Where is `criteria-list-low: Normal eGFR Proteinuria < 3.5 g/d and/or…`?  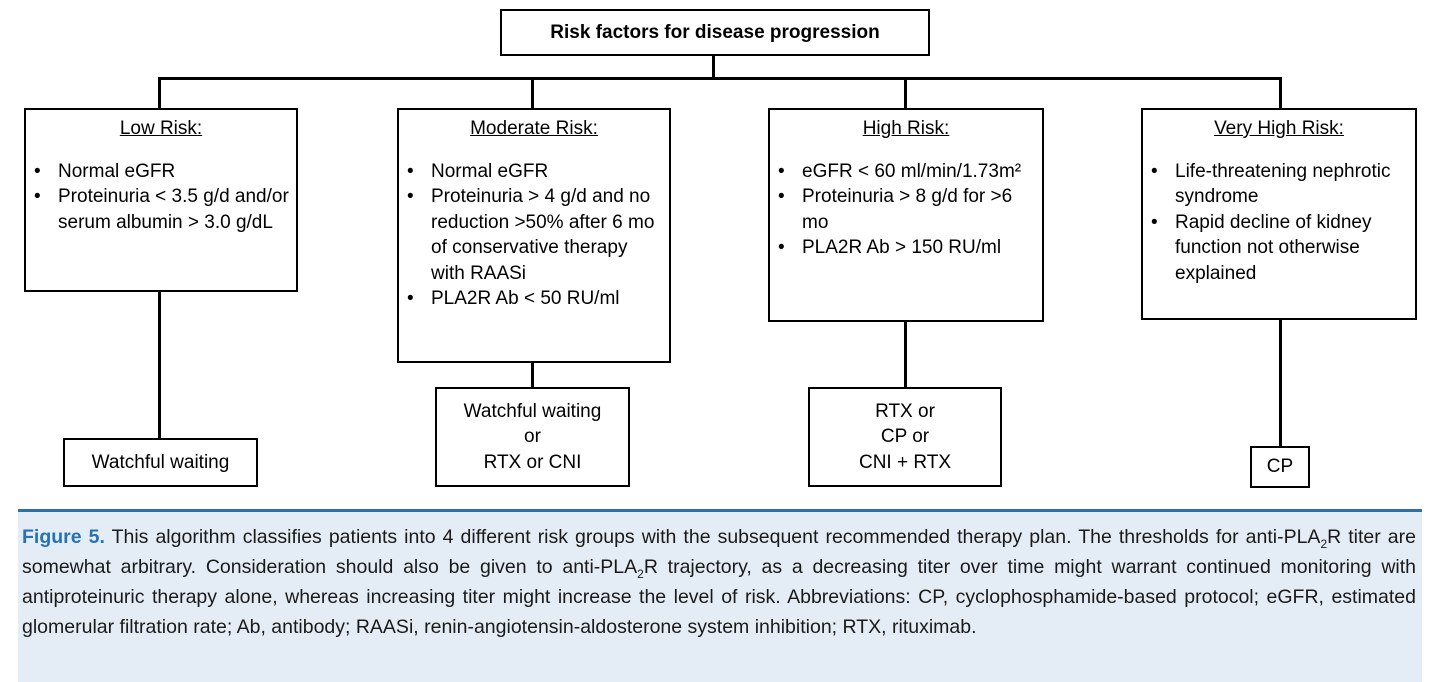
criteria-list-low: Normal eGFR Proteinuria < 3.5 g/d and/or… is located at coordinates (161, 197).